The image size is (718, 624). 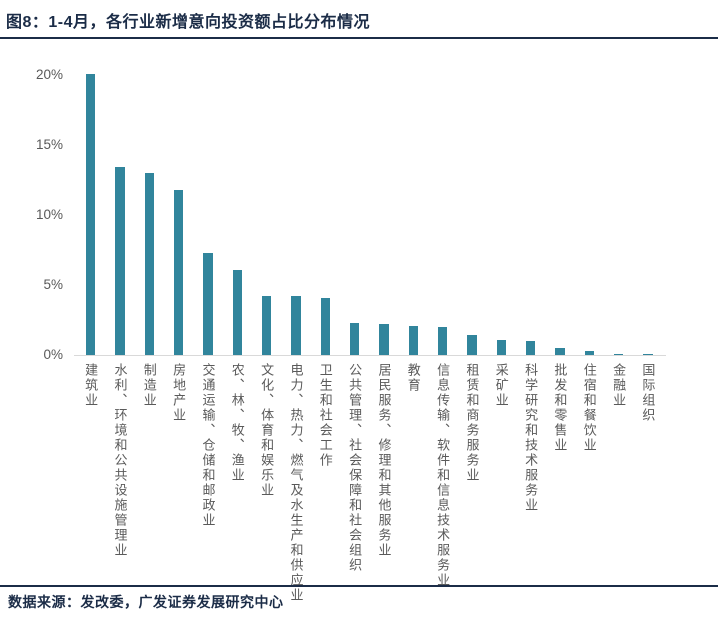 I want to click on x-axis-category-label: 采矿业, so click(x=501, y=385).